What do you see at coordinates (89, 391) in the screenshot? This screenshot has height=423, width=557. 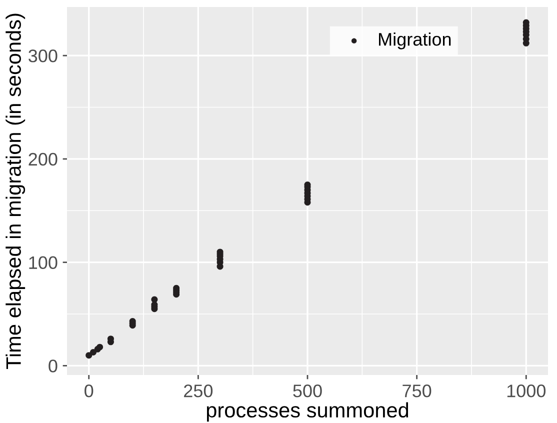 I see `x-tick-label: 0` at bounding box center [89, 391].